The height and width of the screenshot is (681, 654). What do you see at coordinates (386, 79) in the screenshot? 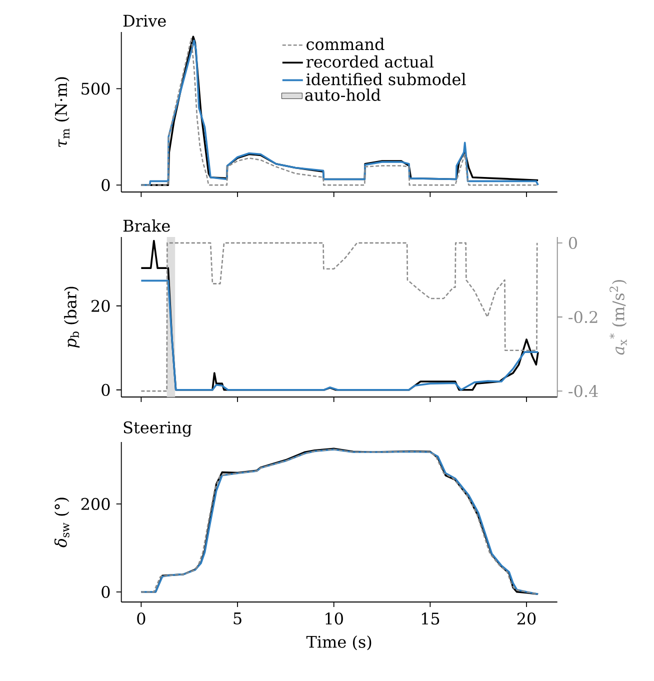
I see `legend-label: identified submodel` at bounding box center [386, 79].